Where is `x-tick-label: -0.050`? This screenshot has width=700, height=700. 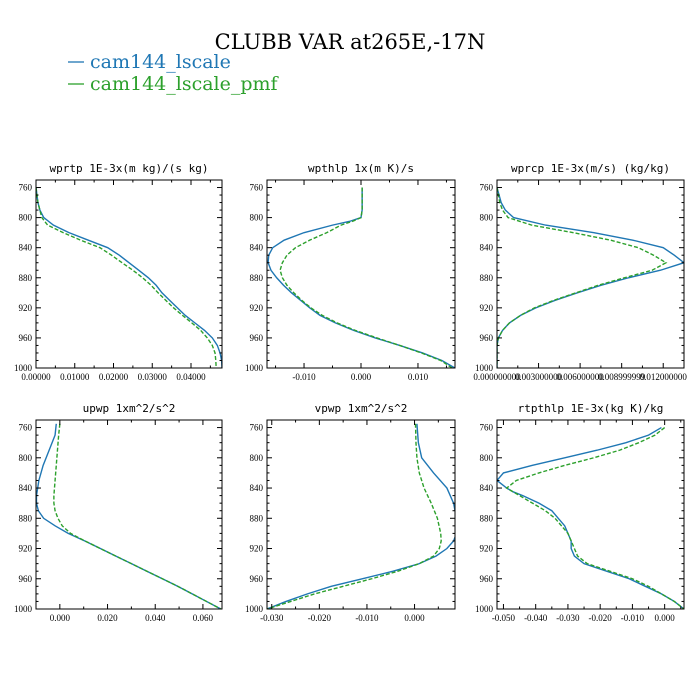
x-tick-label: -0.050 is located at coordinates (504, 618).